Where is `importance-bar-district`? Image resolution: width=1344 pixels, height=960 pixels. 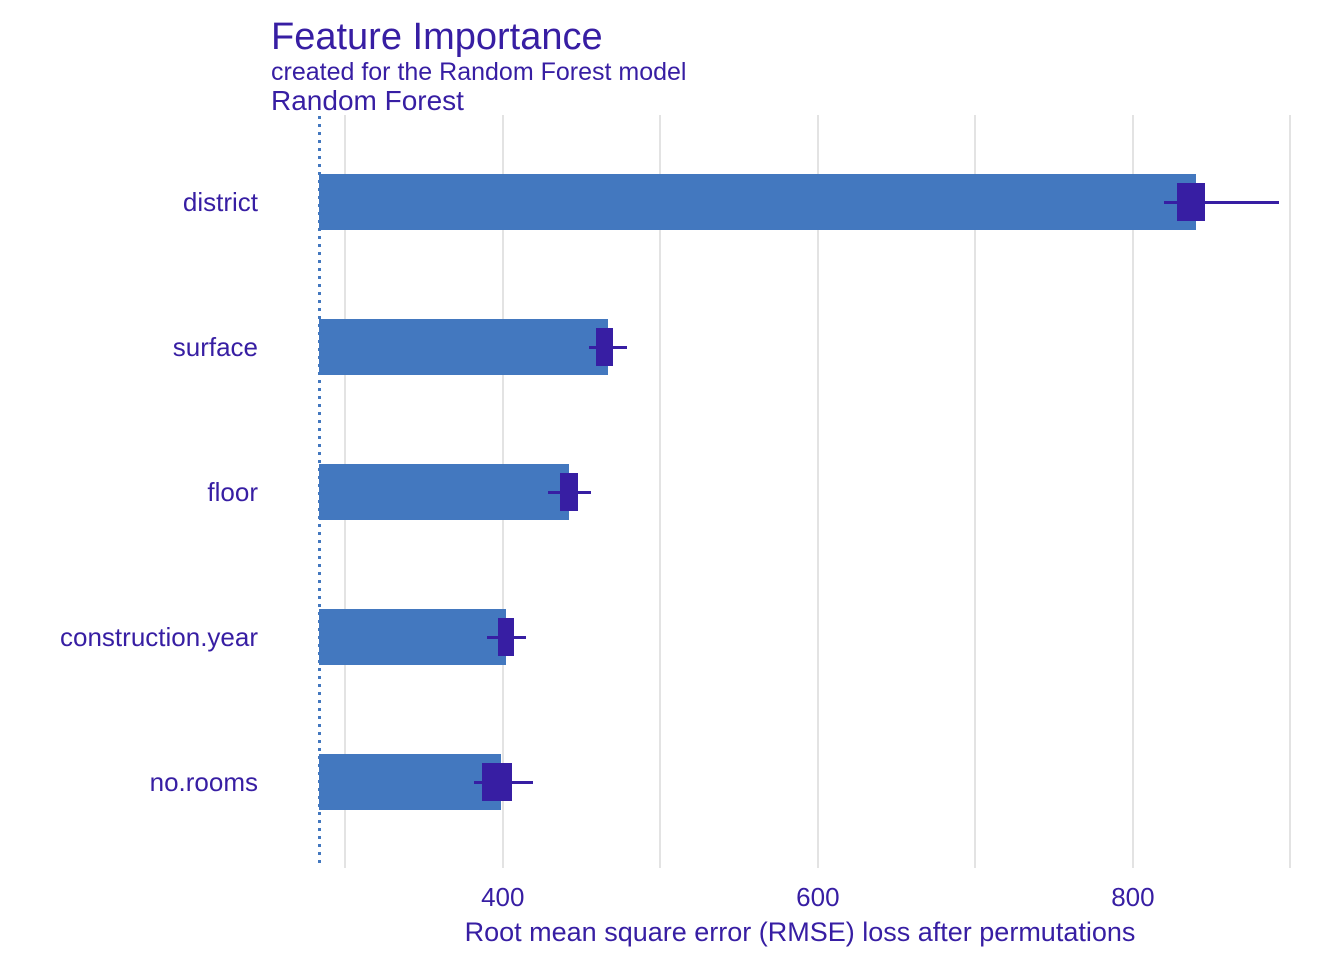 importance-bar-district is located at coordinates (757, 202).